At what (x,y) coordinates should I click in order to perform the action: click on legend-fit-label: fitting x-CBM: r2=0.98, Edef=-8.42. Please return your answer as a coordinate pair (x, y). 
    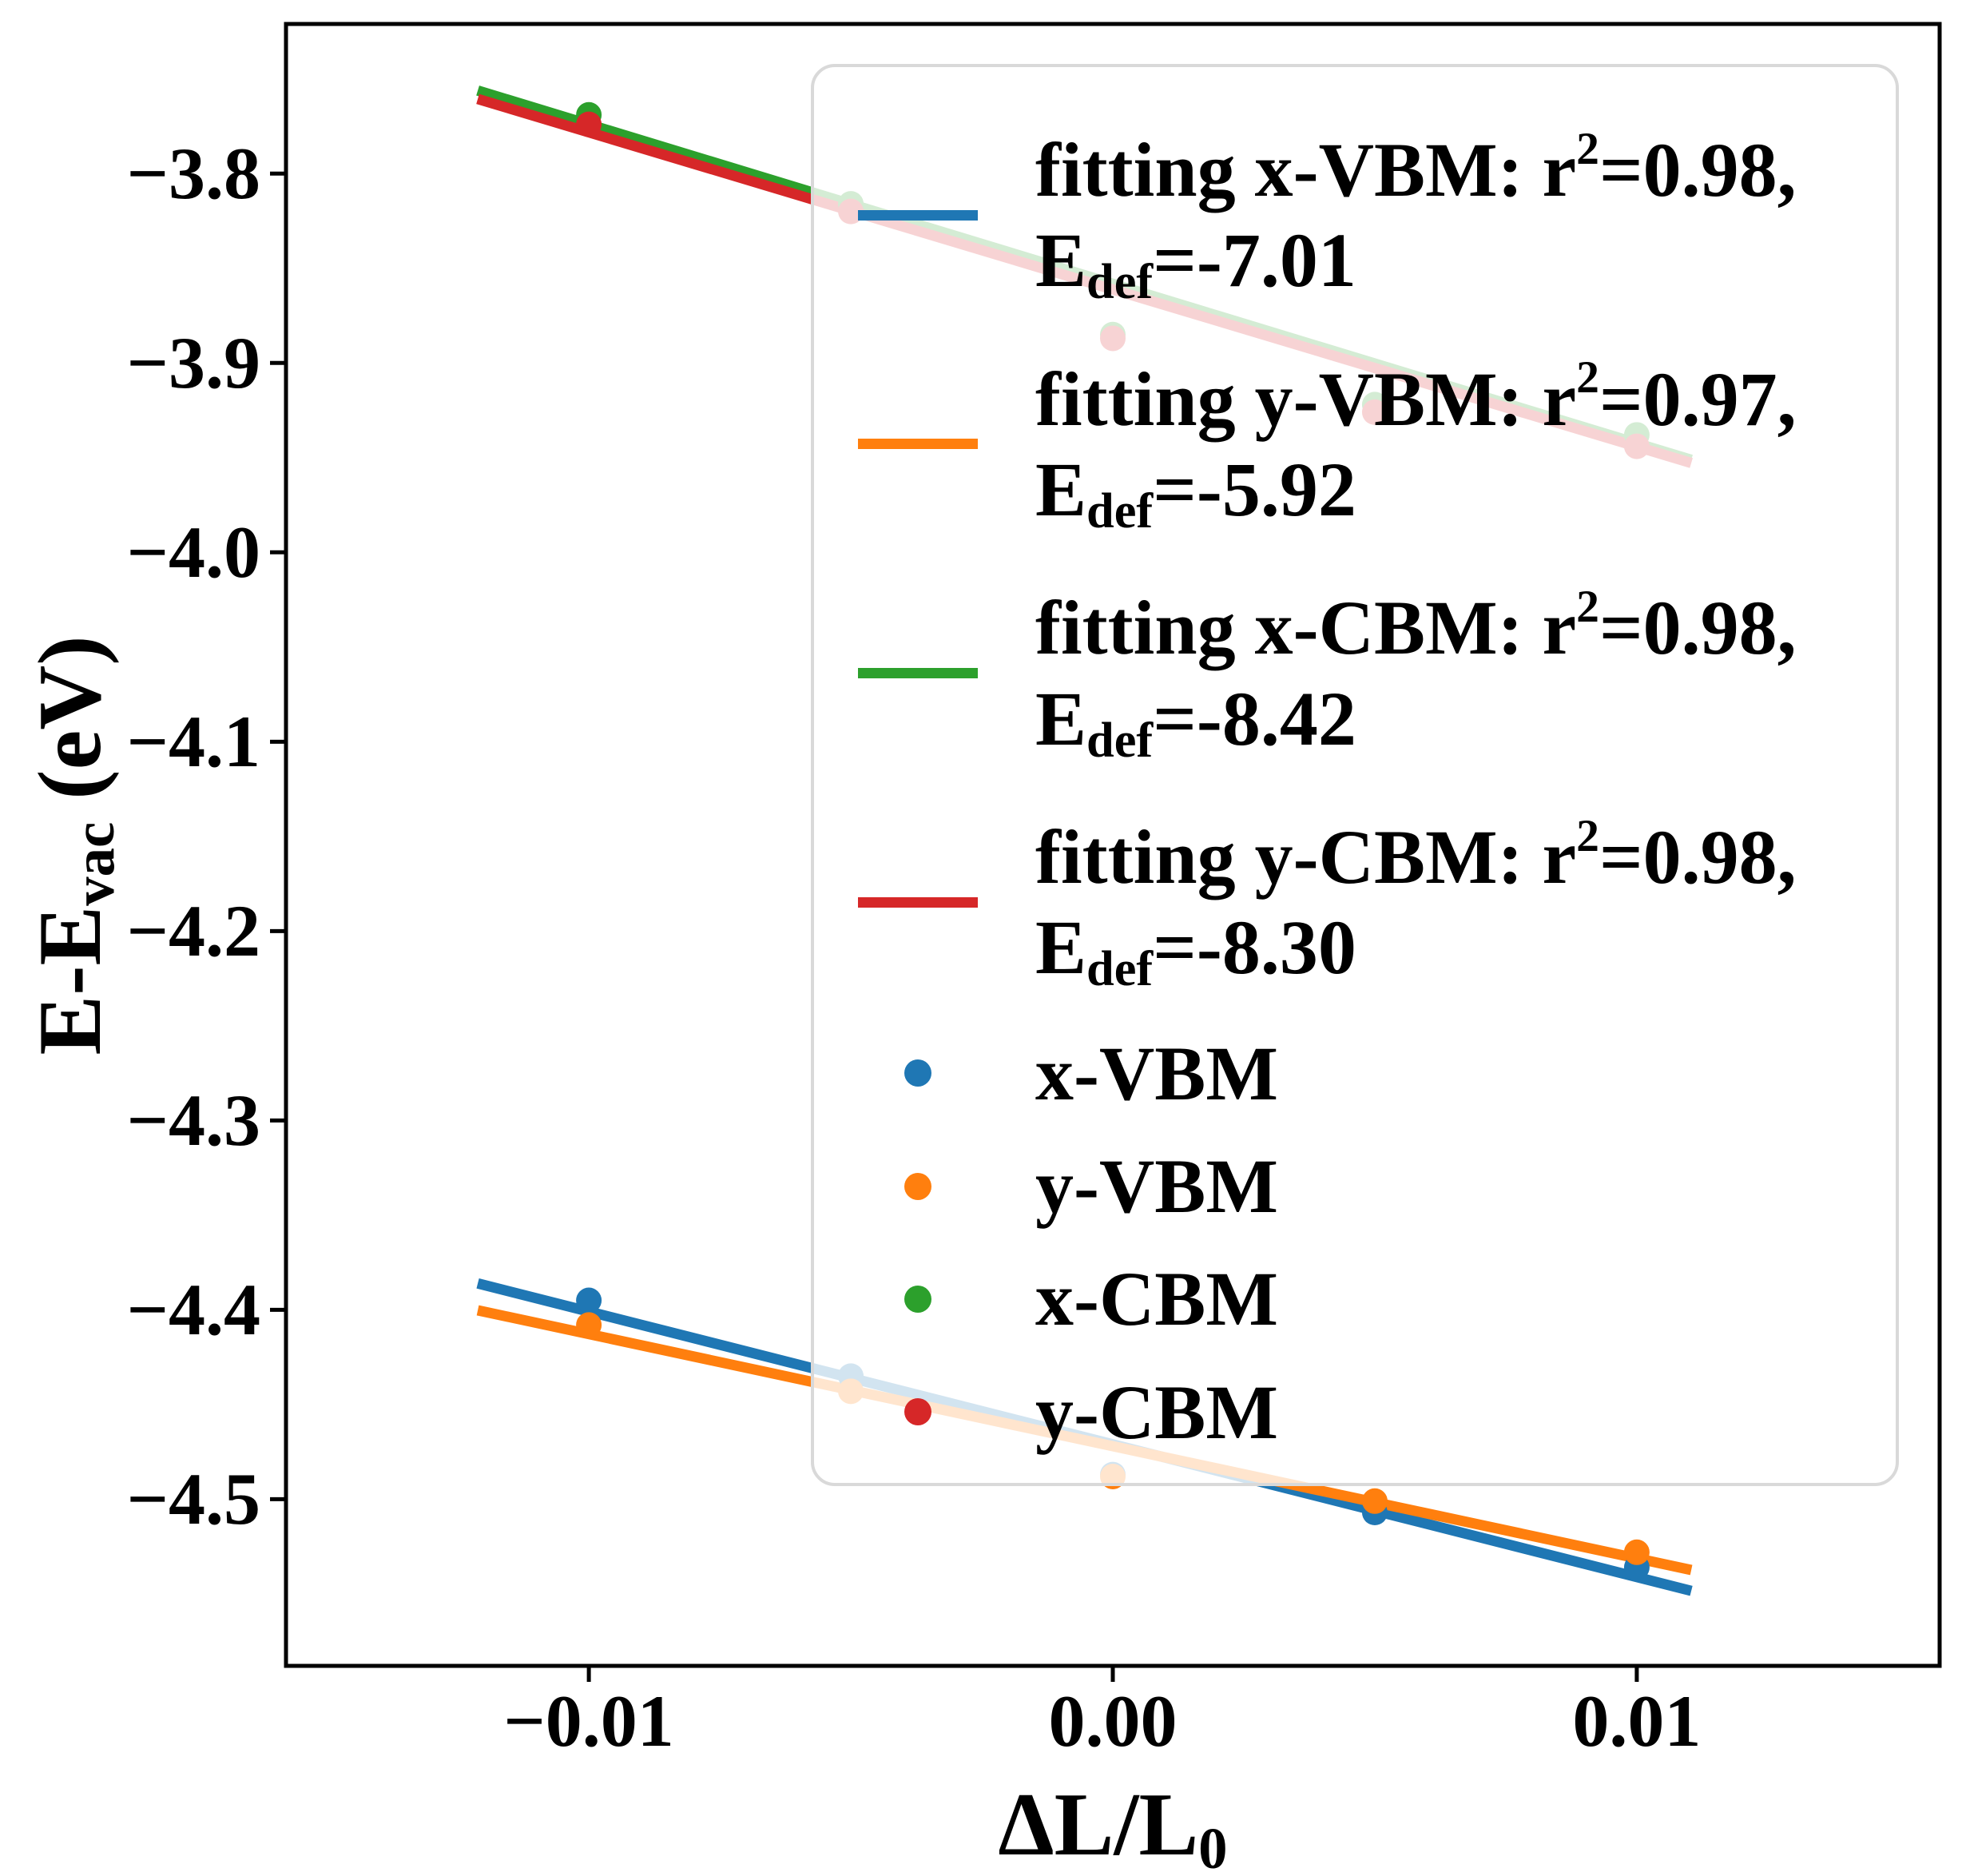
    Looking at the image, I should click on (1416, 675).